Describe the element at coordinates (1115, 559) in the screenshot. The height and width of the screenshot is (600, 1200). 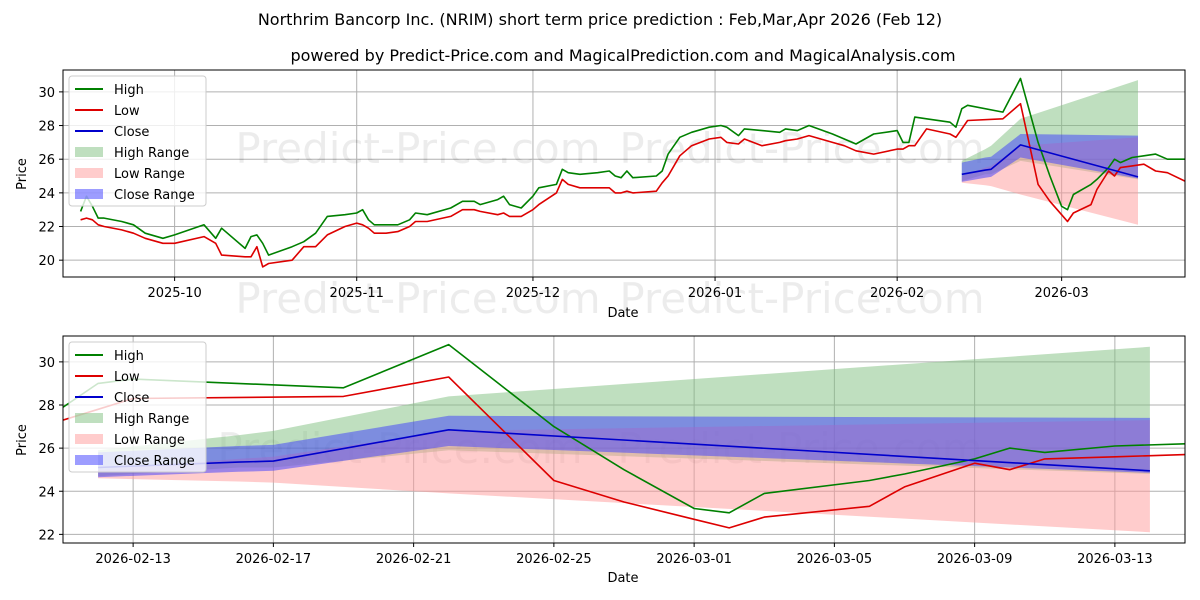
I see `x-tick-label: 2026-03-13` at that location.